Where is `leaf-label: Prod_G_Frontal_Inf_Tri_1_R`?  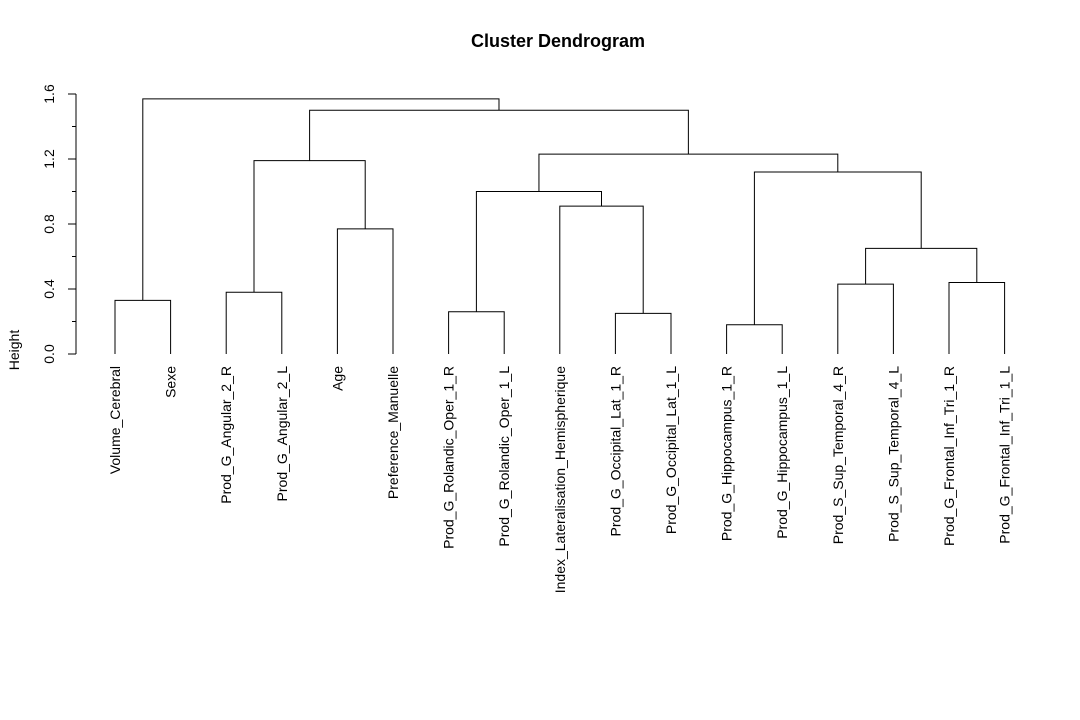
leaf-label: Prod_G_Frontal_Inf_Tri_1_R is located at coordinates (949, 456).